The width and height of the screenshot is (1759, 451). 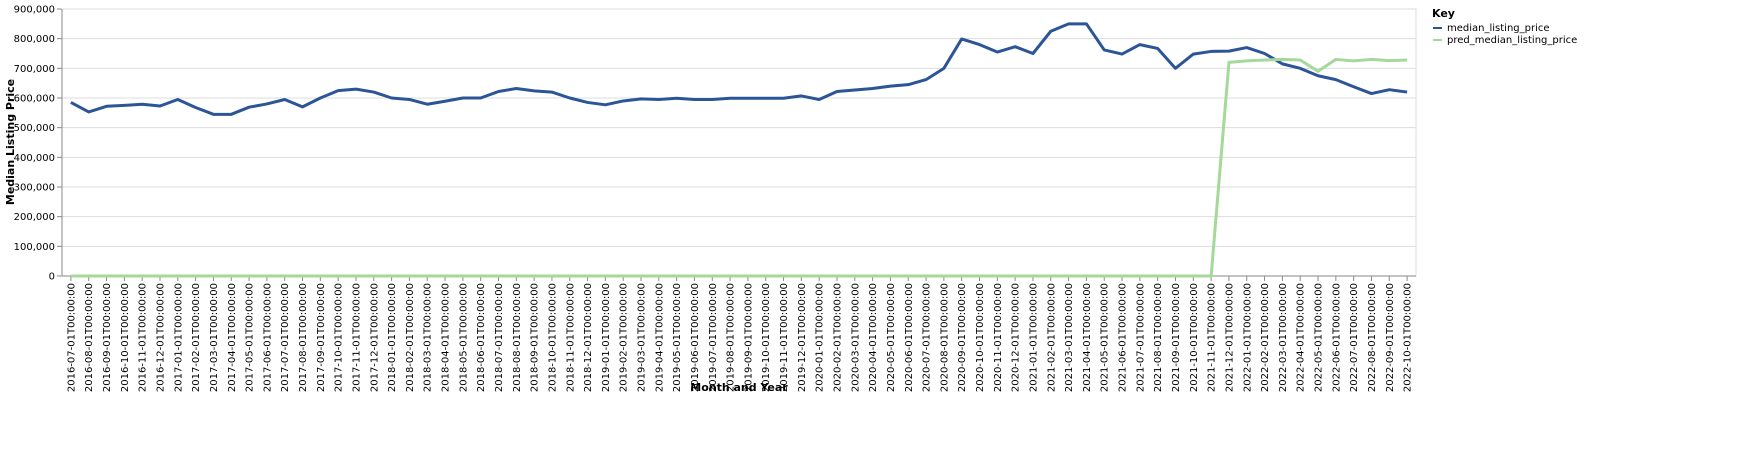 I want to click on x-tick-label: 2018-12-01T00:00:00, so click(x=588, y=337).